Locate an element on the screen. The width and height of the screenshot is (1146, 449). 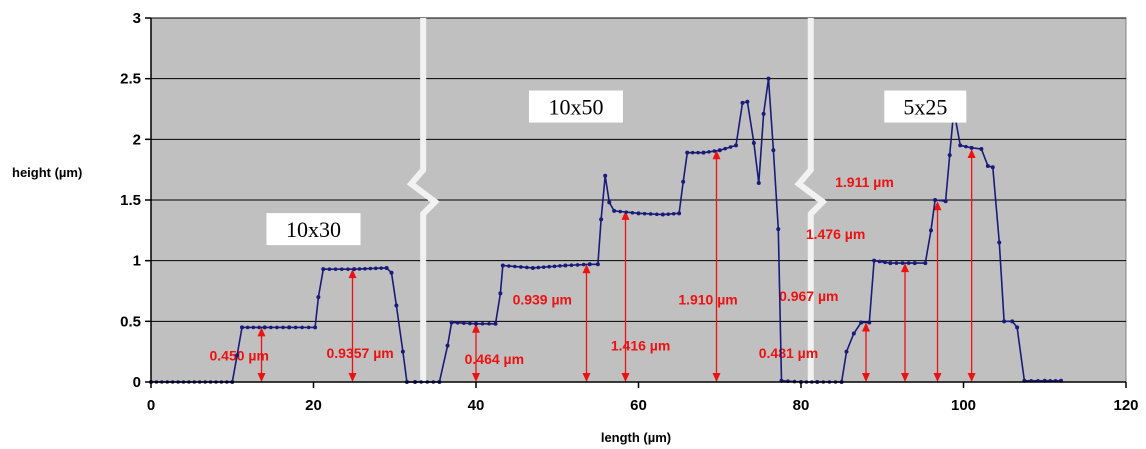
segment-label-box is located at coordinates (313, 229).